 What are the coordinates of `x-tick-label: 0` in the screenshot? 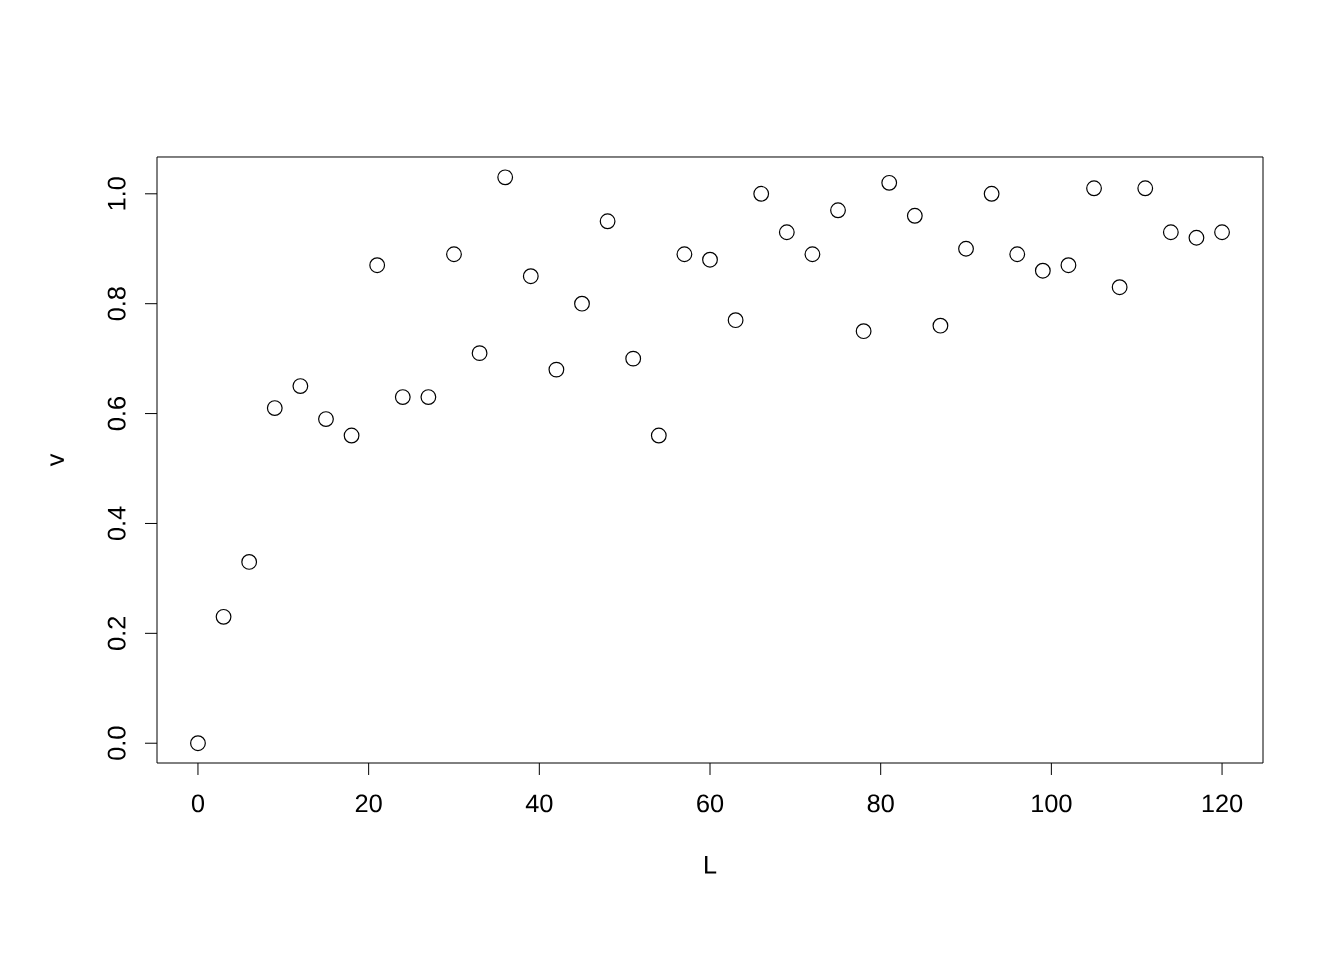 It's located at (198, 803).